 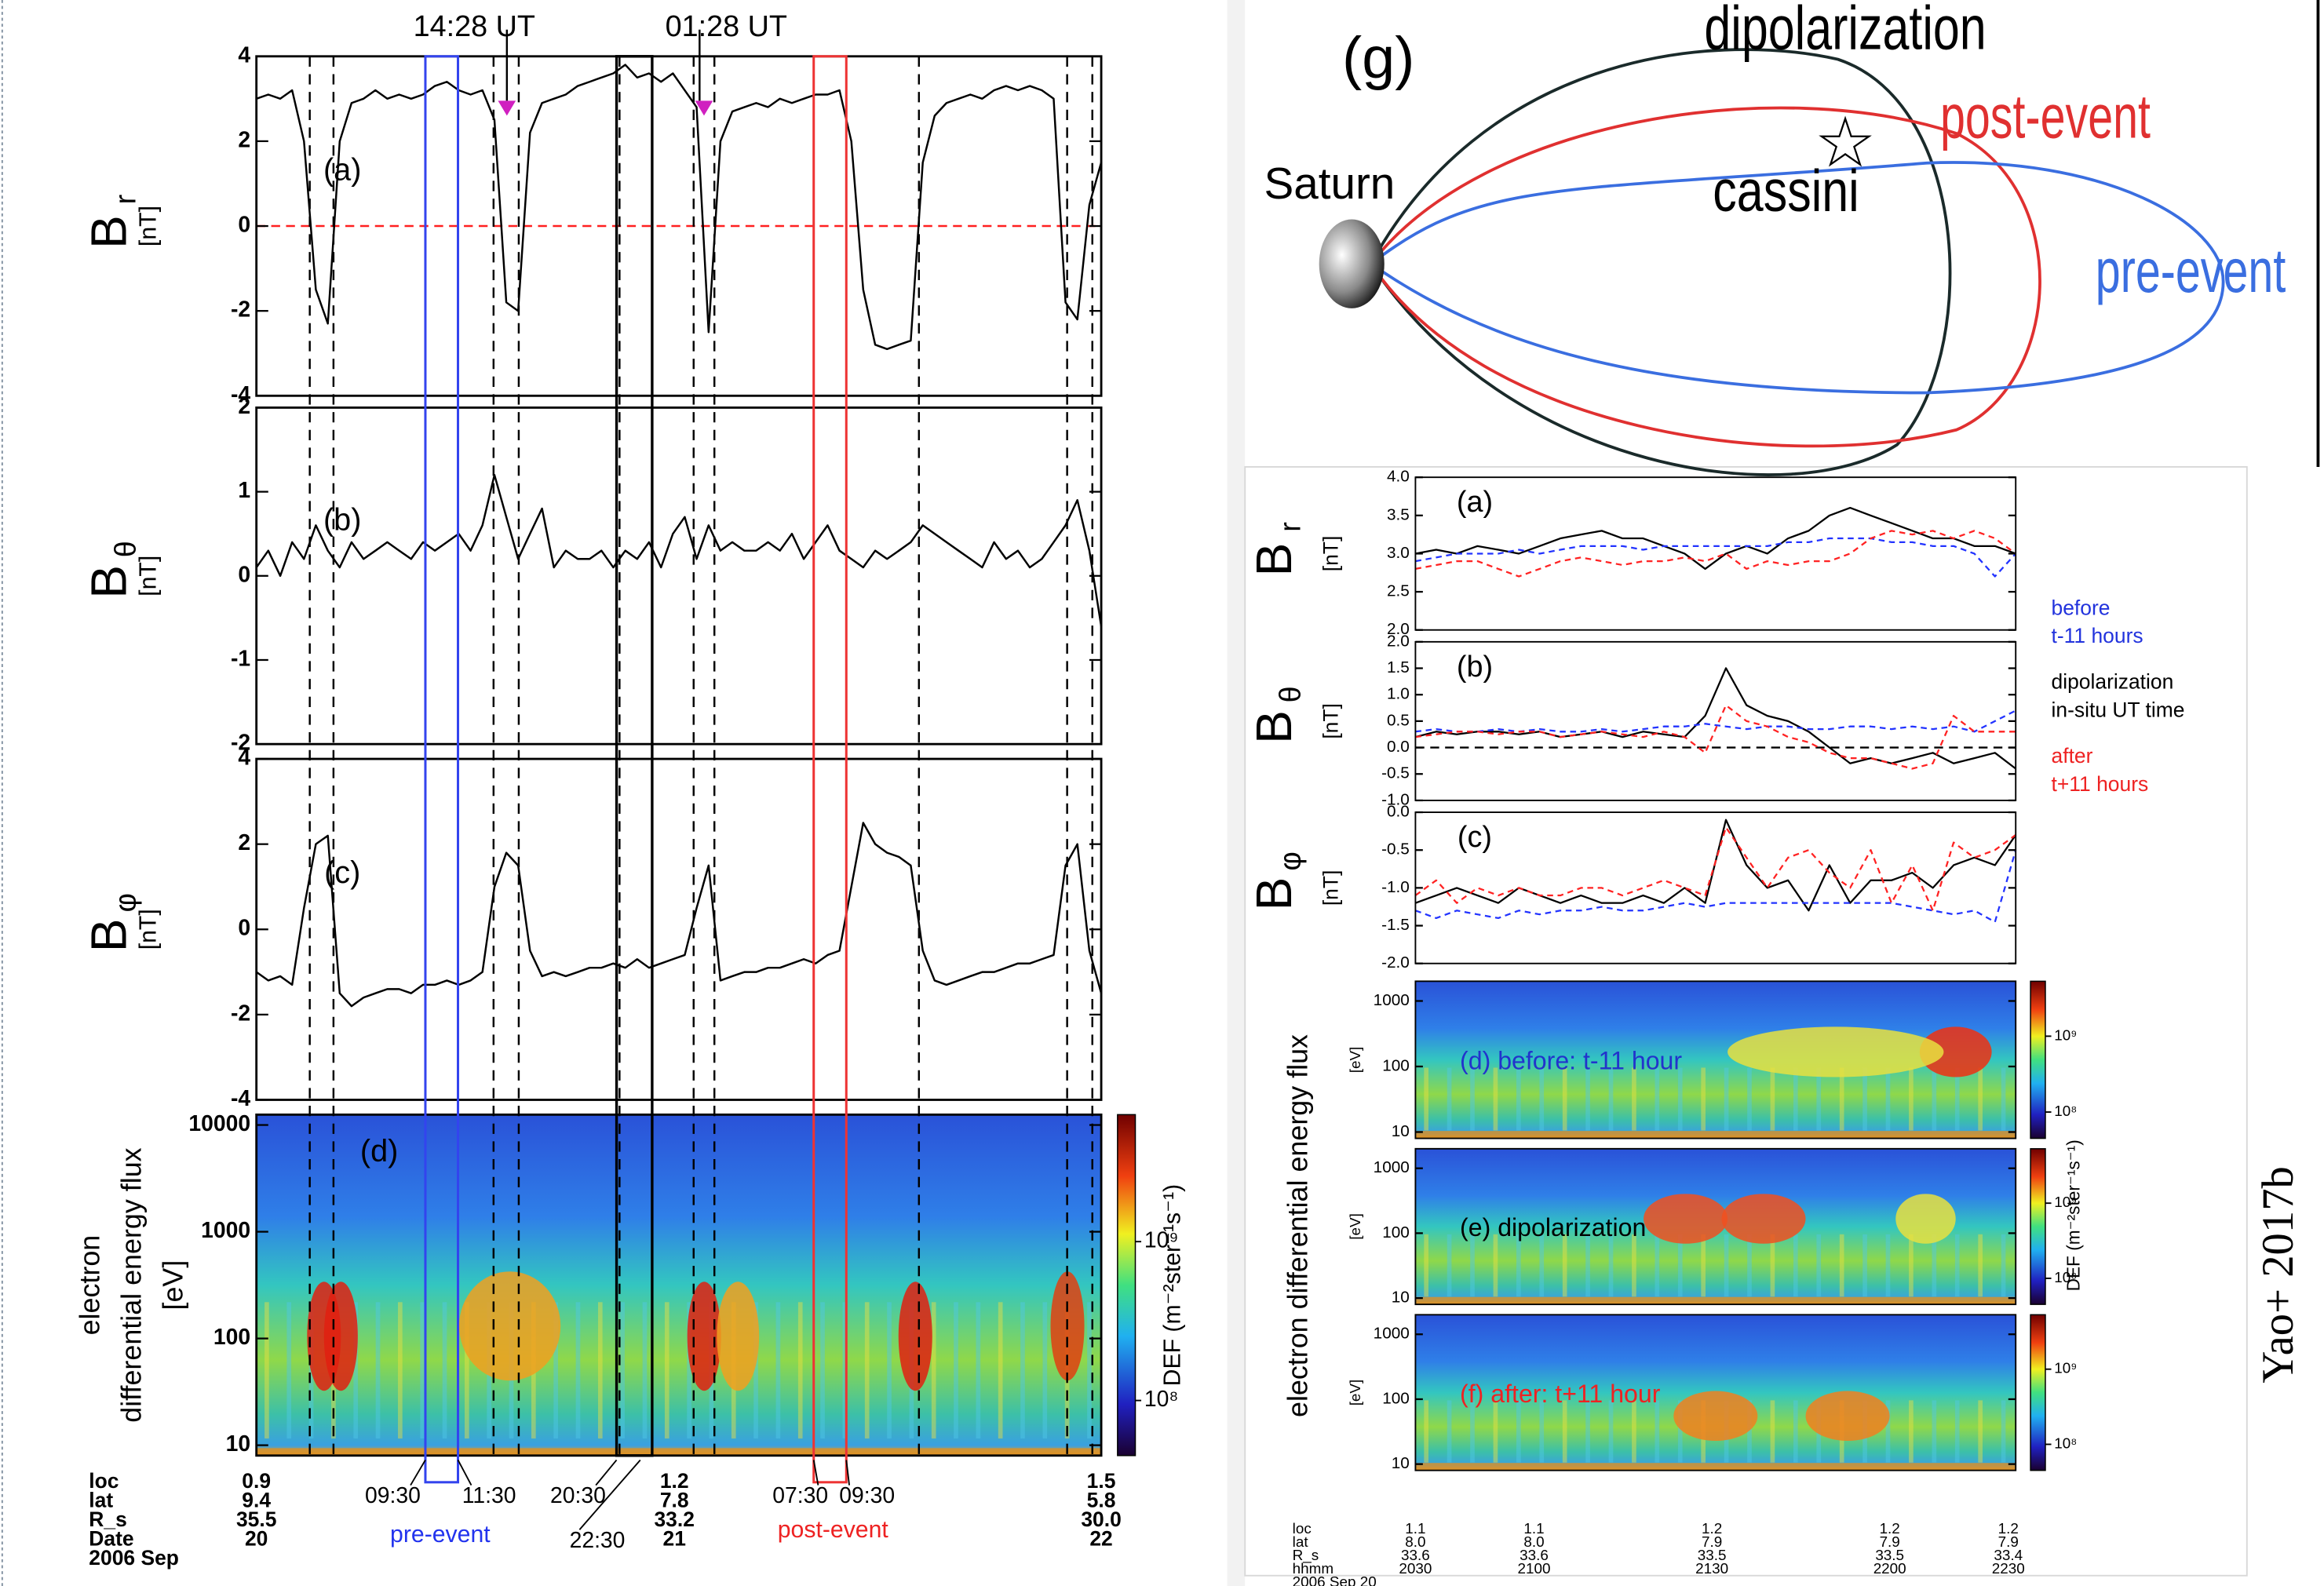 What do you see at coordinates (679, 1285) in the screenshot?
I see `spectrogram-field` at bounding box center [679, 1285].